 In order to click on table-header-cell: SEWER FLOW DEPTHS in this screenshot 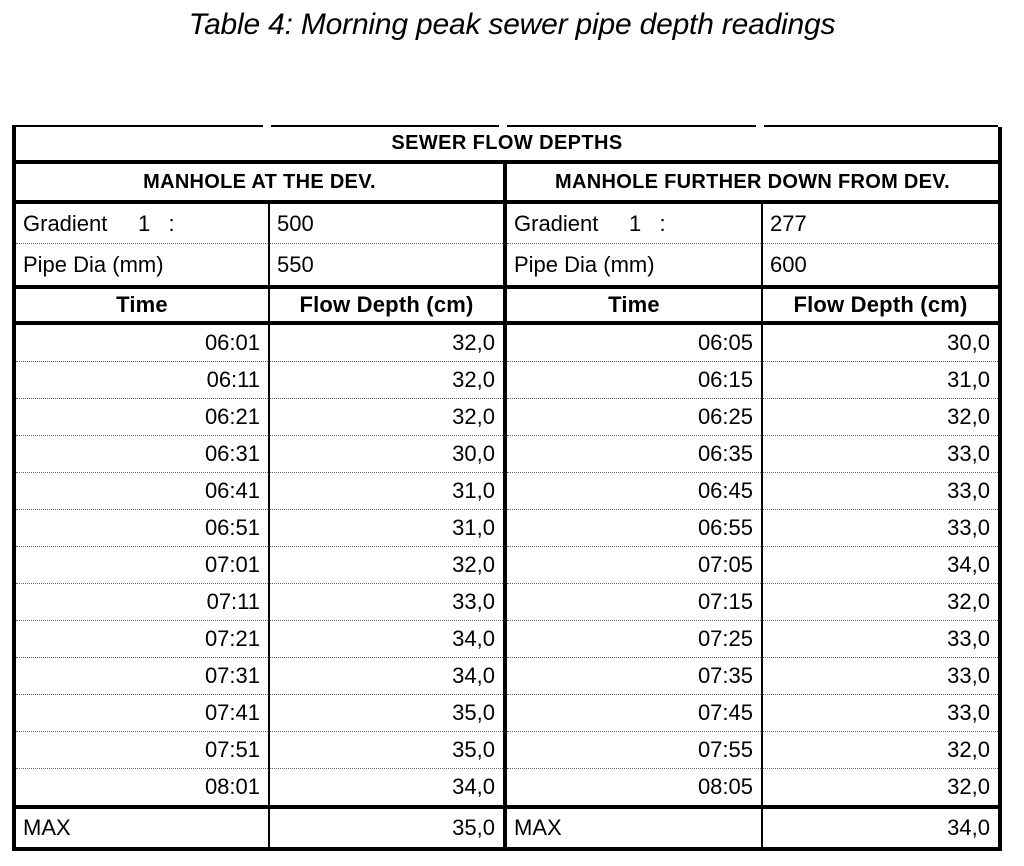, I will do `click(507, 145)`.